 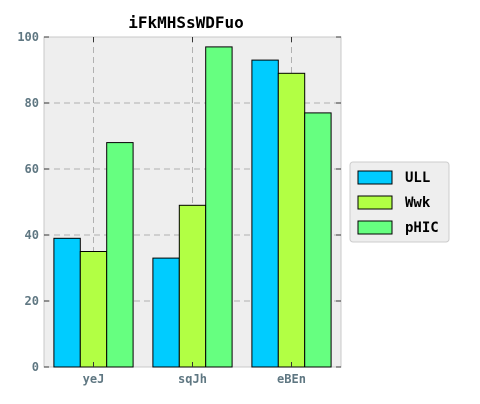 I want to click on x-tick-label: sqJh, so click(x=192, y=379).